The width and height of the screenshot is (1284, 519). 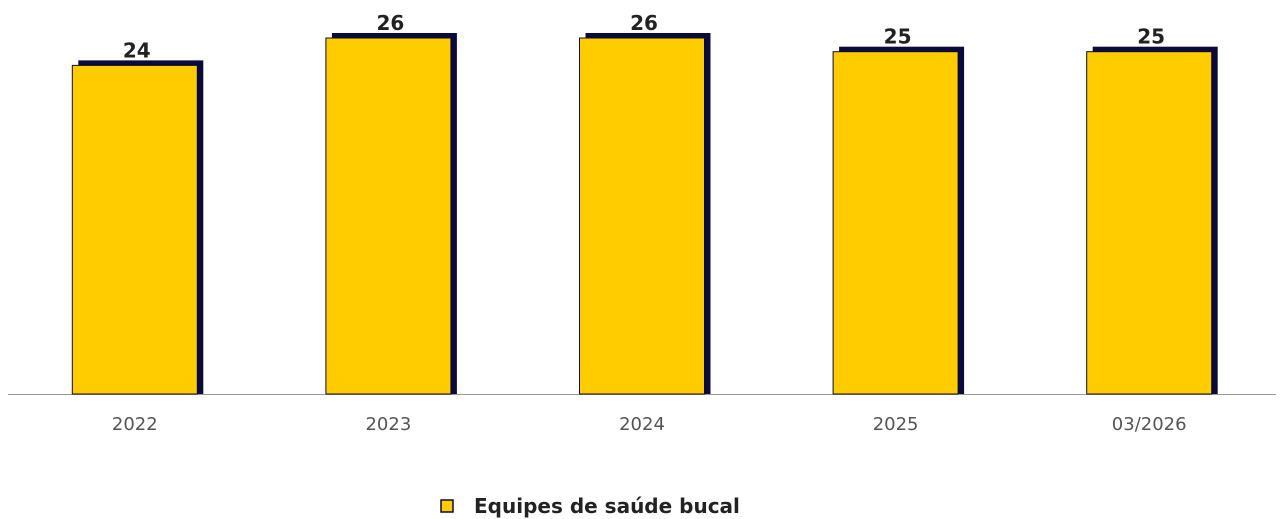 What do you see at coordinates (607, 506) in the screenshot?
I see `legend-label: Equipes de saúde bucal` at bounding box center [607, 506].